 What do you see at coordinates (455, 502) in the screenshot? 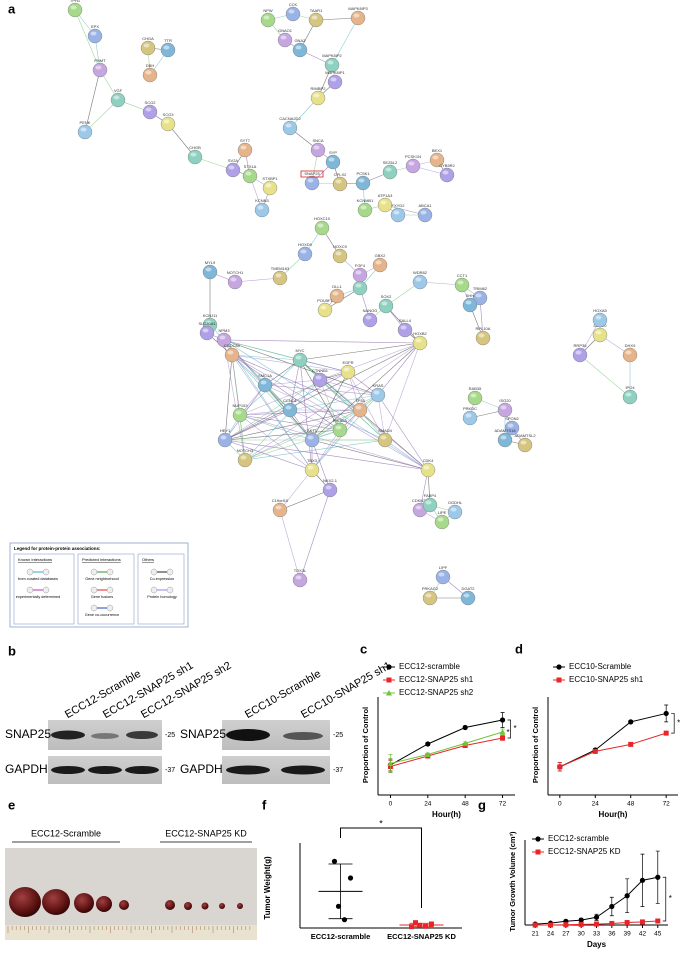
I see `node-label: OGDHL` at bounding box center [455, 502].